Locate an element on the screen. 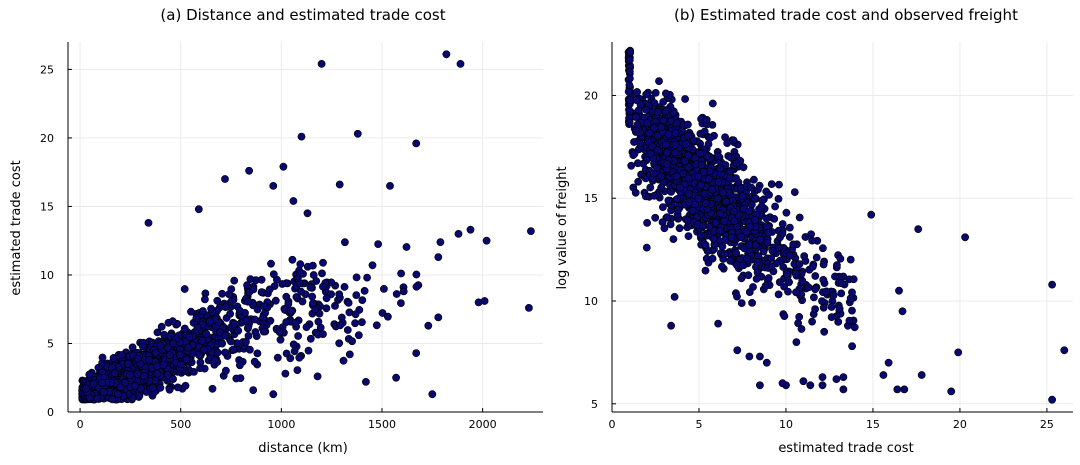 This screenshot has width=1080, height=465. y-tick-label: 10 is located at coordinates (47, 275).